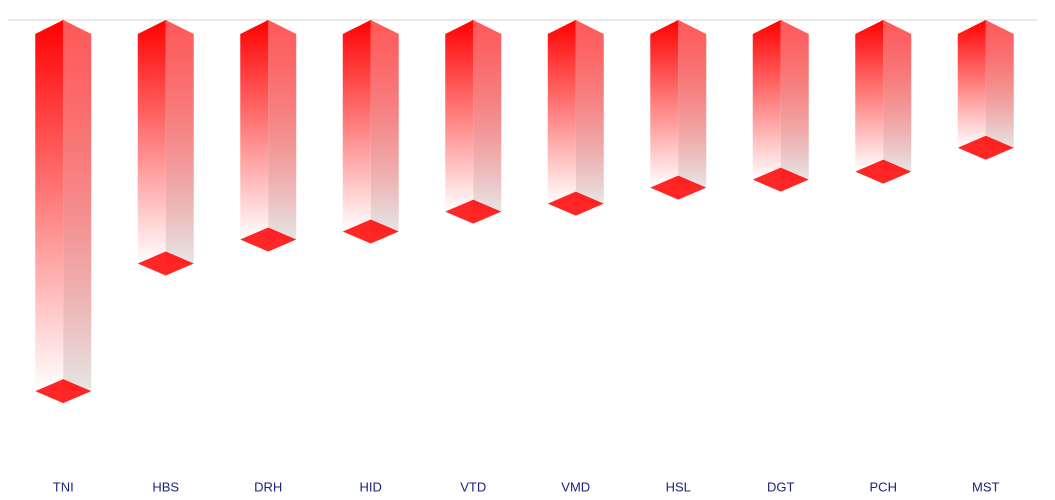 The height and width of the screenshot is (500, 1055). What do you see at coordinates (781, 486) in the screenshot?
I see `x-tick-label: DGT` at bounding box center [781, 486].